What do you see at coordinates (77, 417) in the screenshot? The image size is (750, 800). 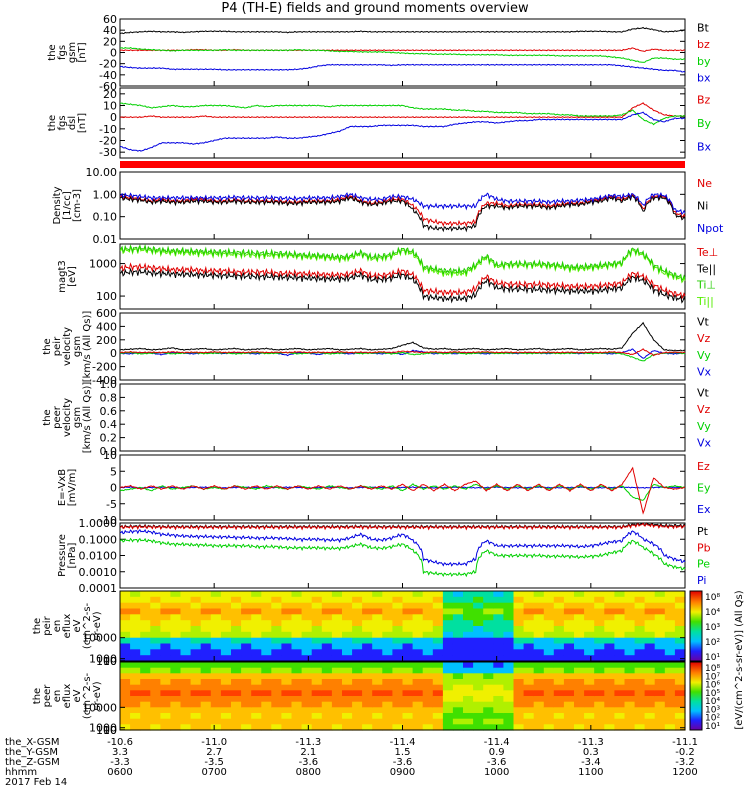 I see `y-axis-label: gsm` at bounding box center [77, 417].